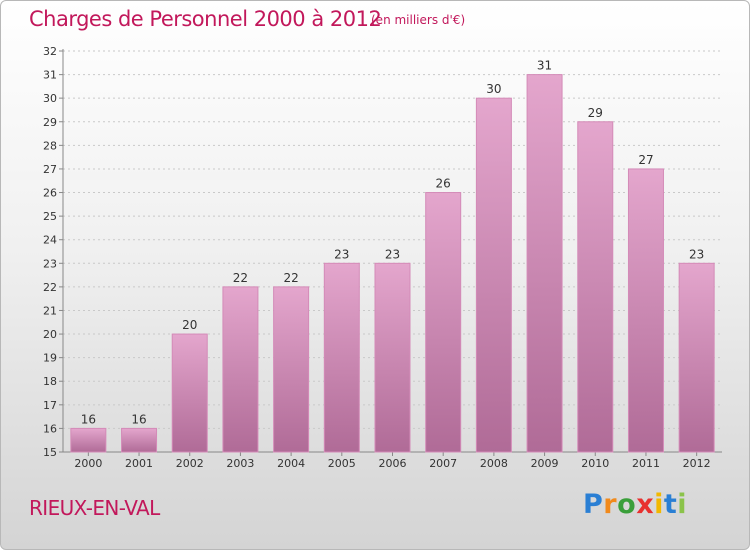 The width and height of the screenshot is (750, 550). What do you see at coordinates (443, 463) in the screenshot?
I see `x-tick-label: 2007` at bounding box center [443, 463].